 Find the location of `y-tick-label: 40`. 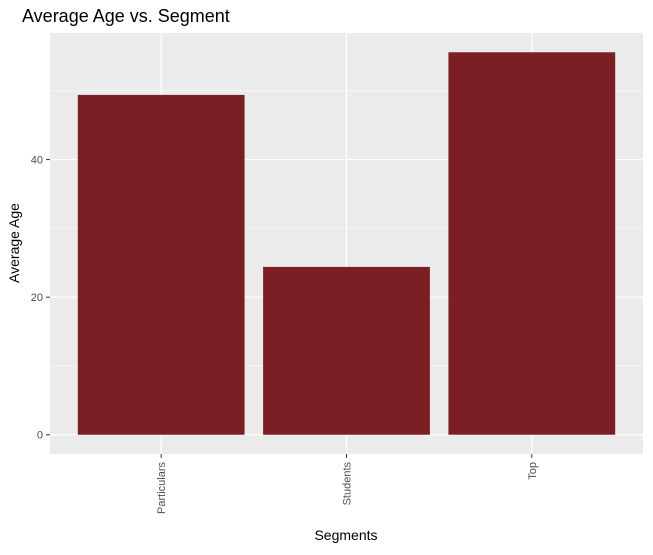

y-tick-label: 40 is located at coordinates (37, 161).